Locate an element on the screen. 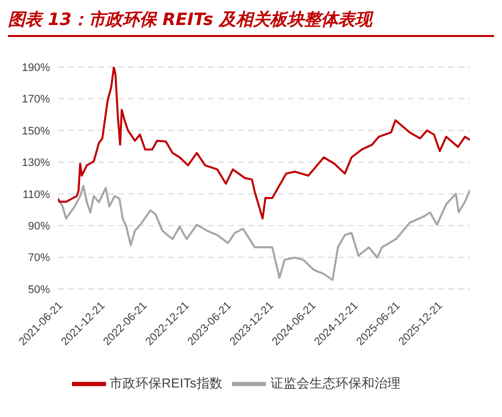 The image size is (502, 417). chart-title: 图表 13：市政环保 REITs 及相关板块整体表现 is located at coordinates (251, 22).